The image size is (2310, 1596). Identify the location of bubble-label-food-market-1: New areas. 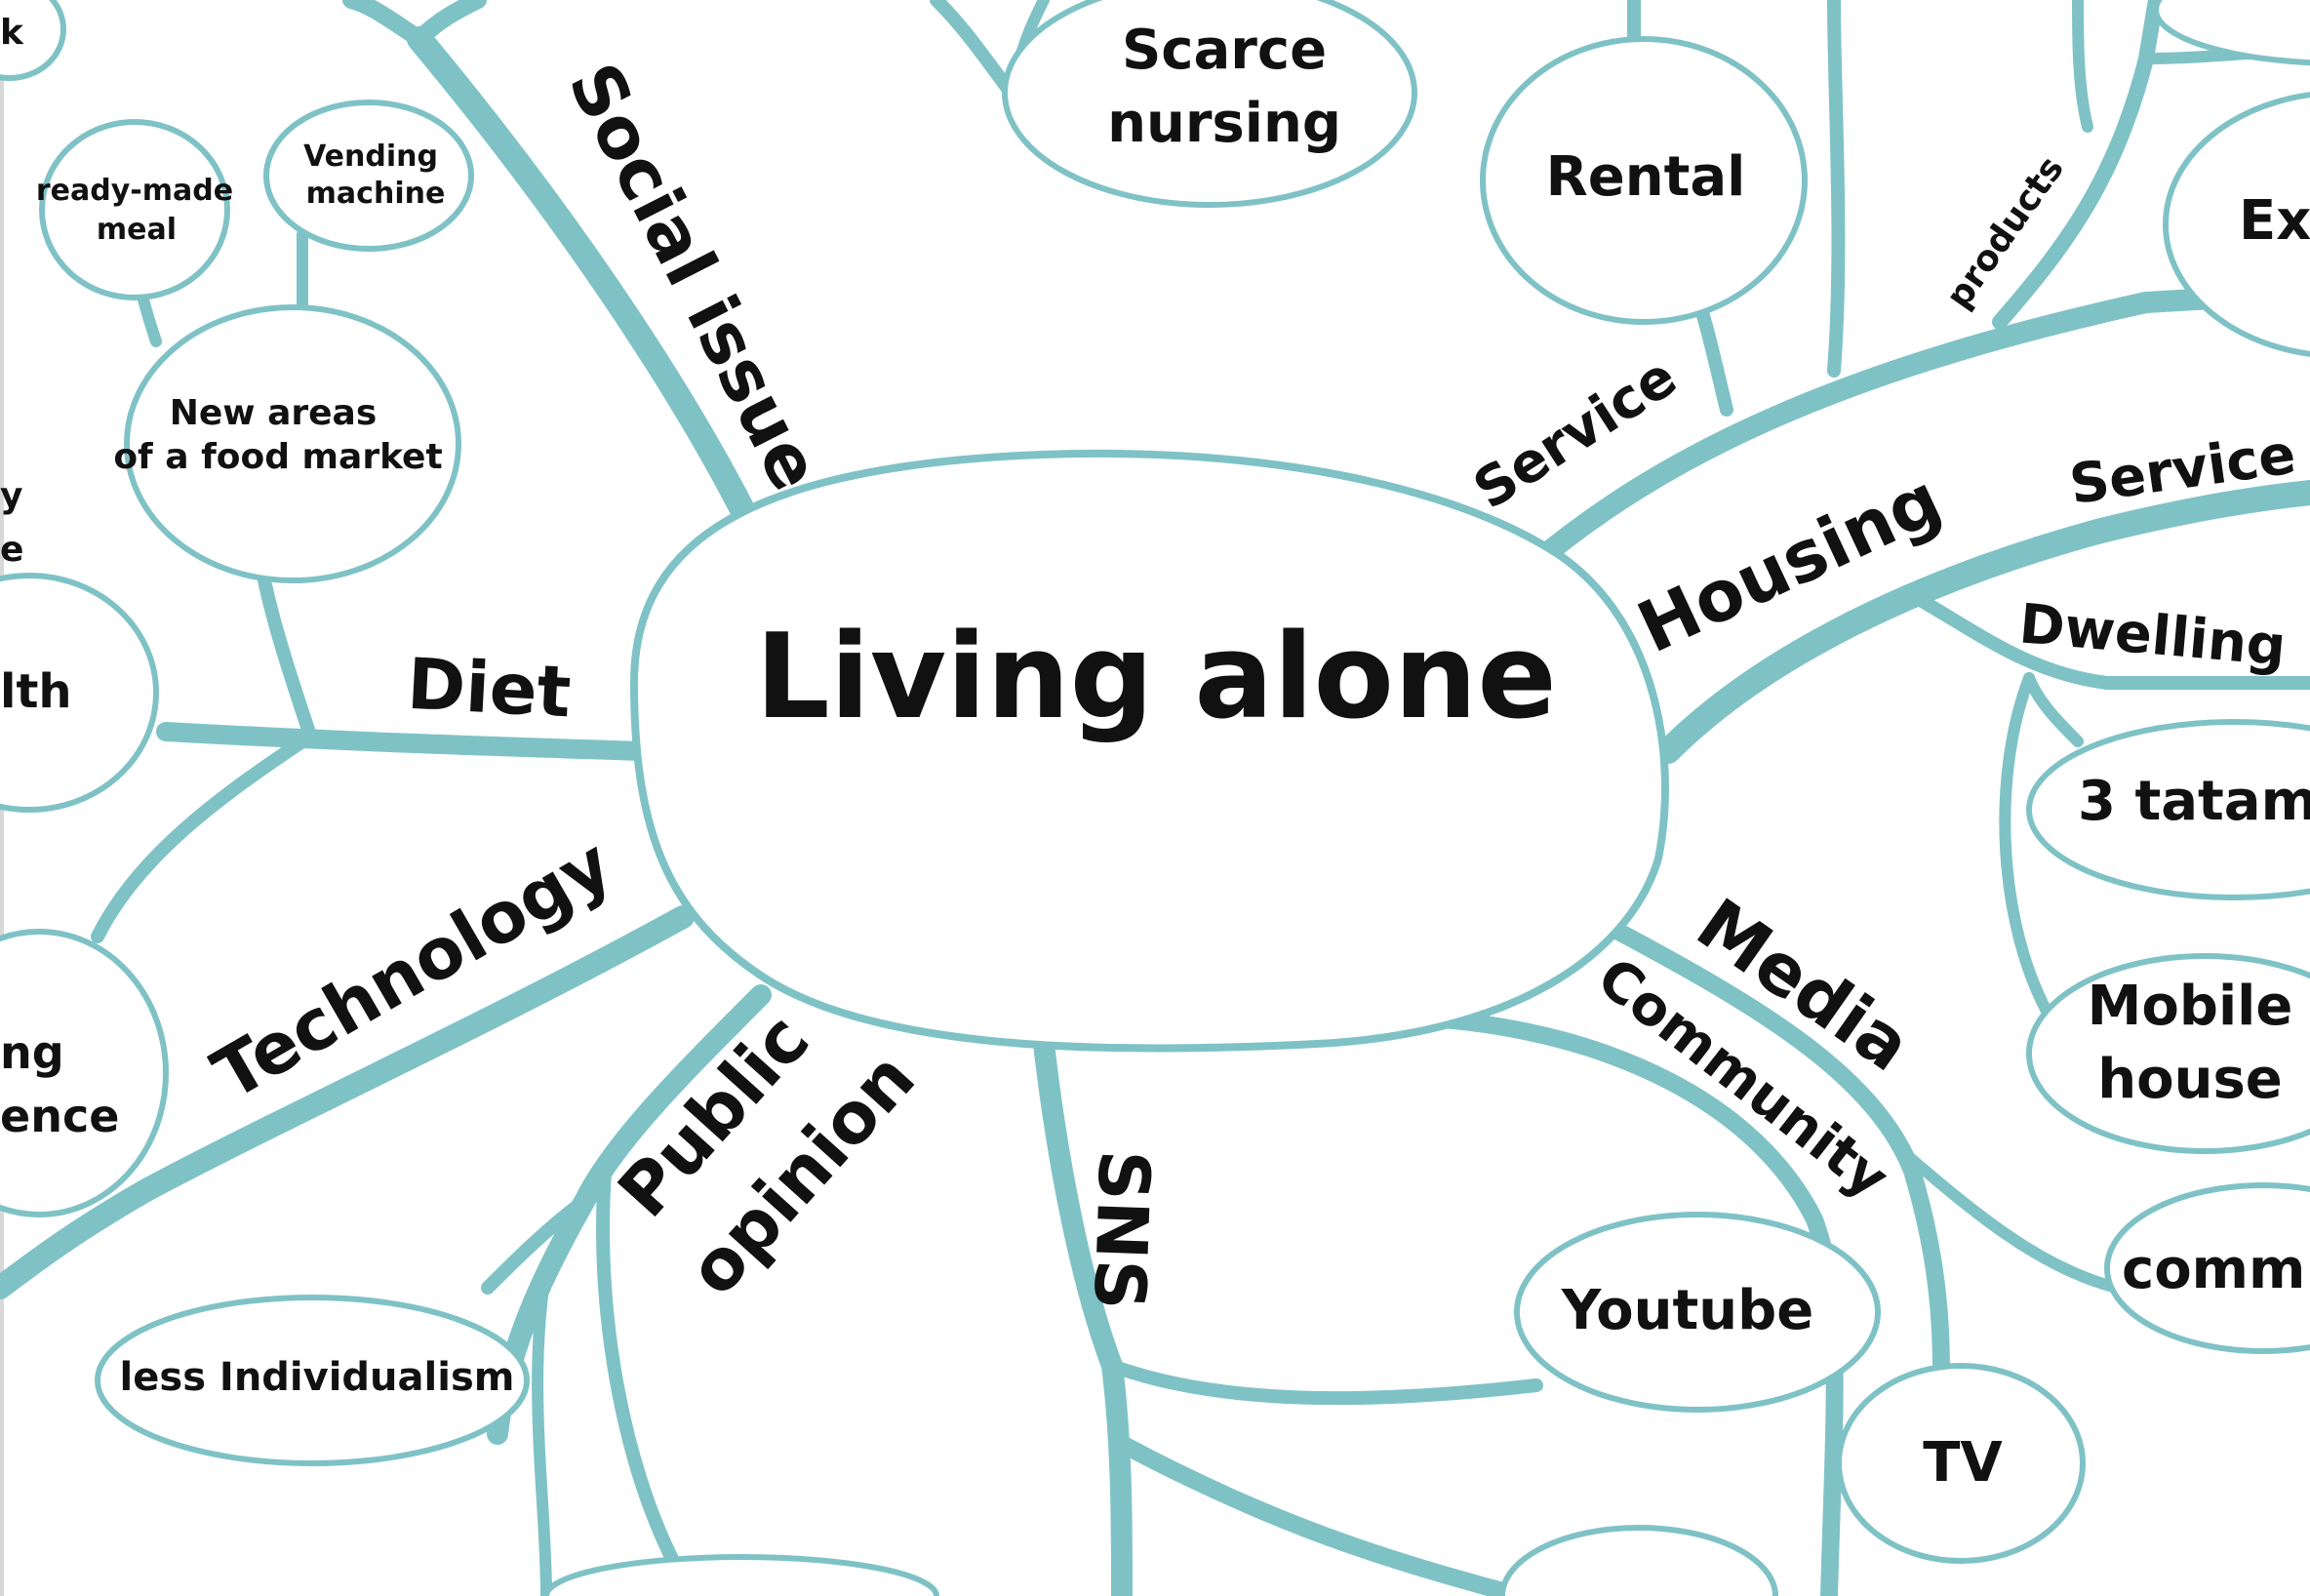
(274, 413).